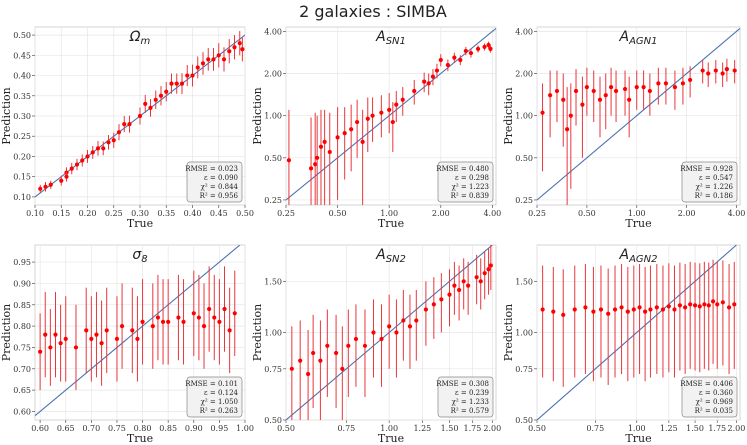 This screenshot has height=445, width=747. What do you see at coordinates (22, 283) in the screenshot?
I see `y-tick-label: 0.90` at bounding box center [22, 283].